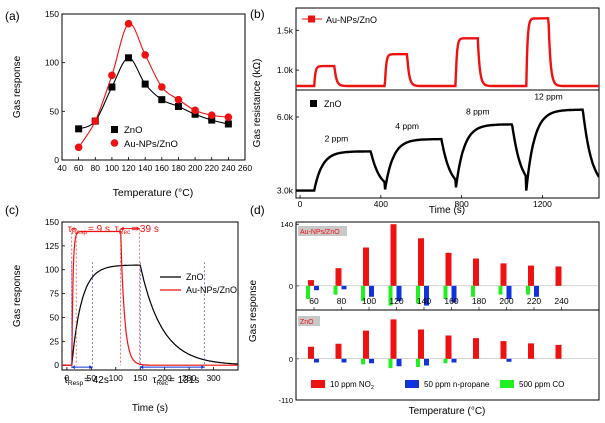 The height and width of the screenshot is (423, 605). I want to click on legend-label-zno-b: ZnO, so click(333, 104).